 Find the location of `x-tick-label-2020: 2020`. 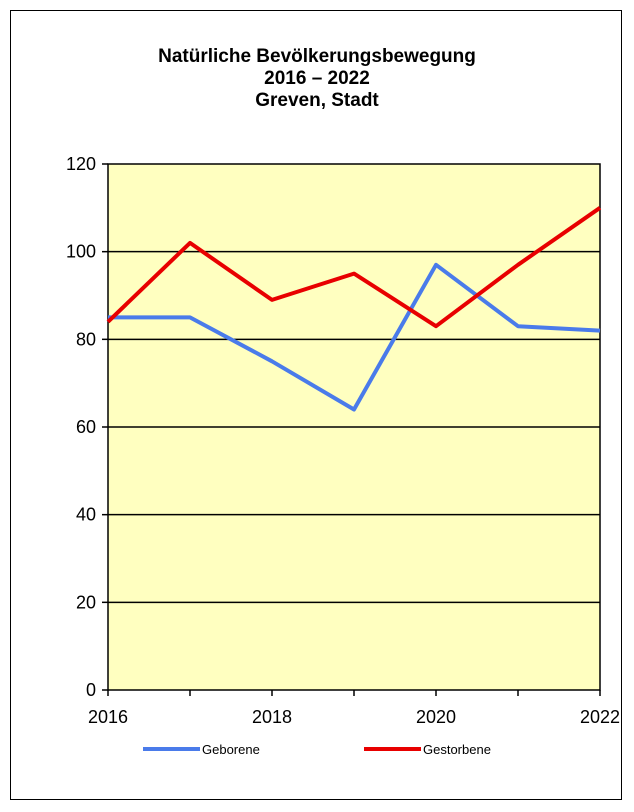

x-tick-label-2020: 2020 is located at coordinates (436, 717).